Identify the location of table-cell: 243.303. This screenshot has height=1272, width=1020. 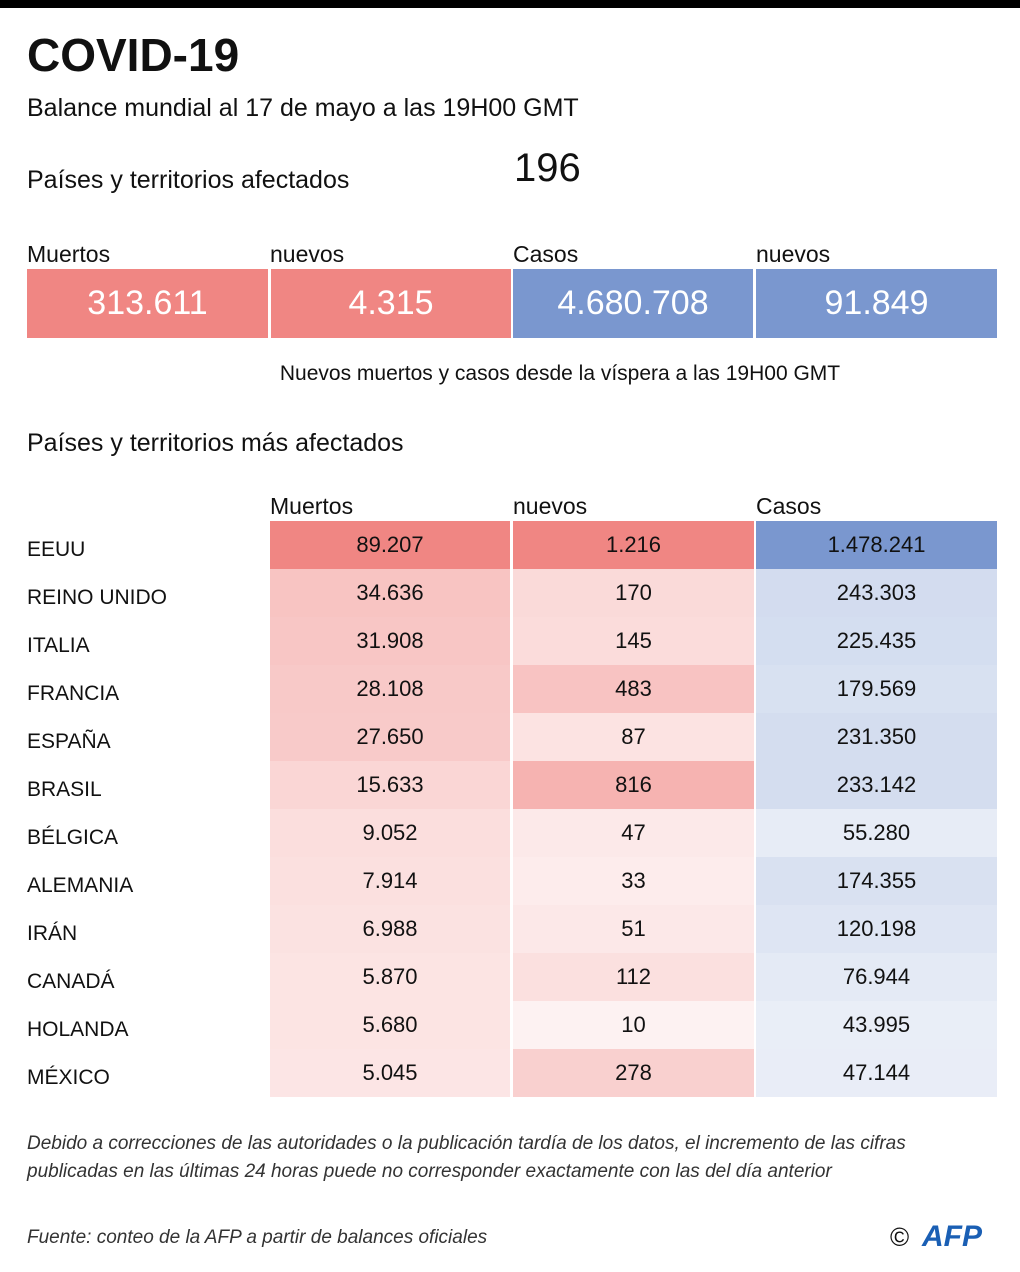
(876, 593).